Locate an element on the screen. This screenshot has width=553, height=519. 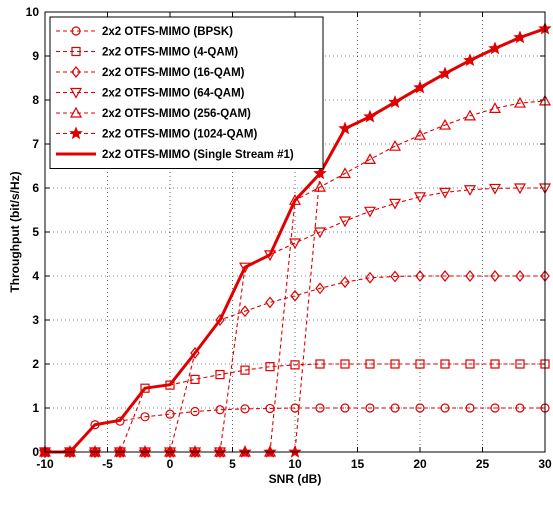
y-tick-label: 3 is located at coordinates (35, 320).